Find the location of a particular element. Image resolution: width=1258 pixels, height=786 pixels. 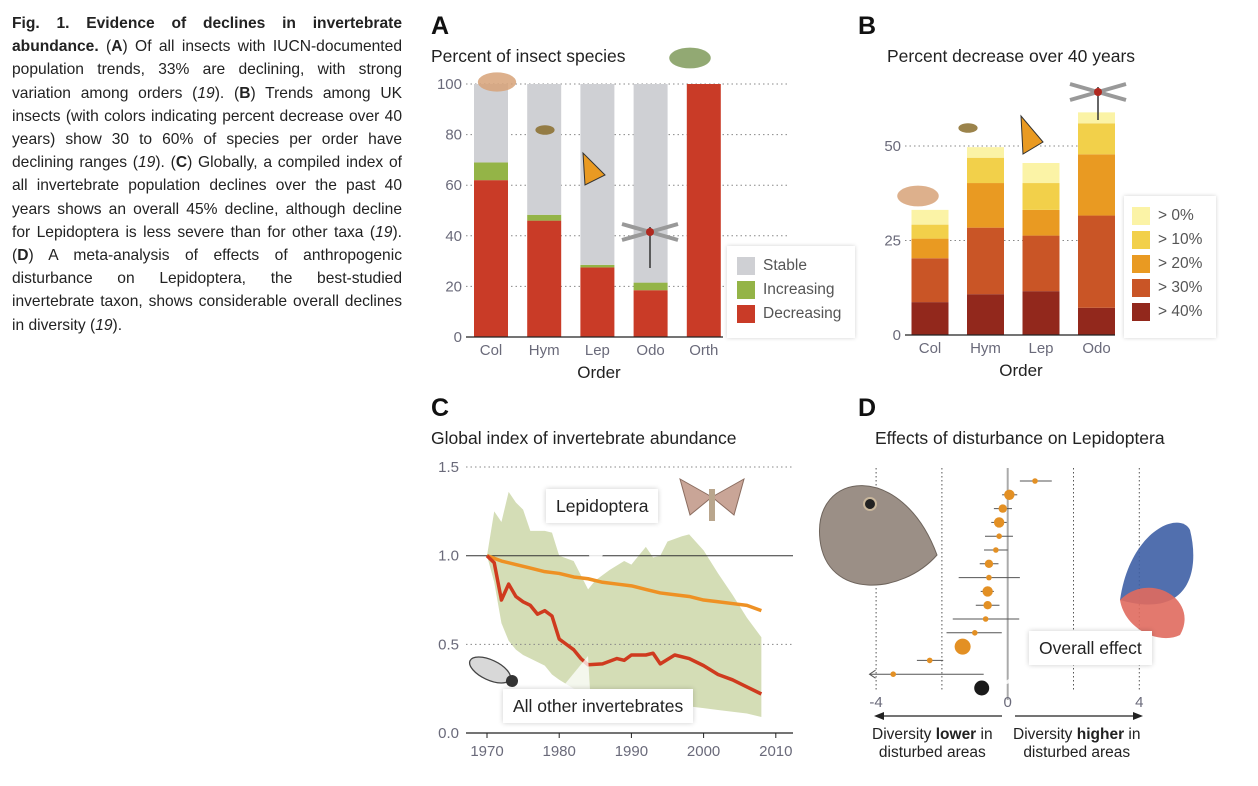

y-tick-label: 1.5 is located at coordinates (448, 467).